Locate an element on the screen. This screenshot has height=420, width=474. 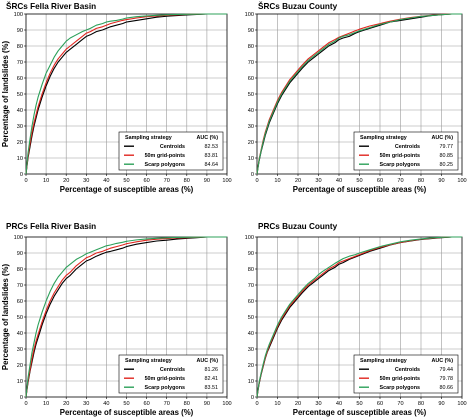
legend-box is located at coordinates (406, 374).